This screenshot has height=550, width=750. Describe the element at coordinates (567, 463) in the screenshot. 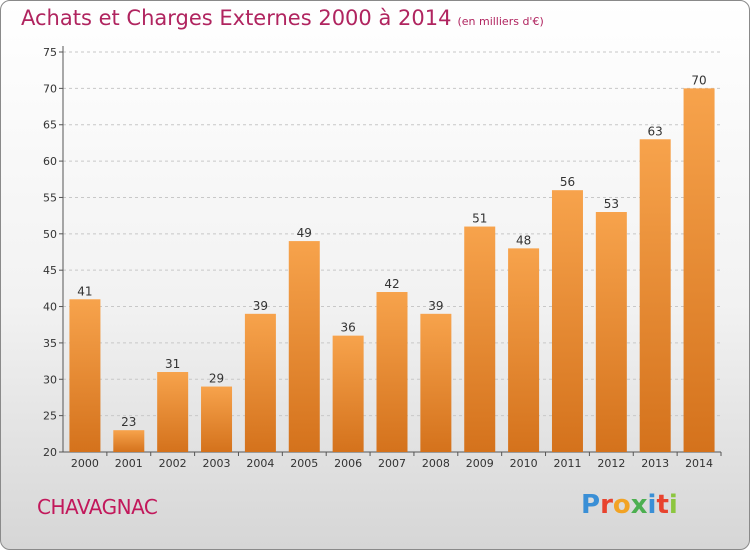

I see `x-tick-label-2011: 2011` at that location.